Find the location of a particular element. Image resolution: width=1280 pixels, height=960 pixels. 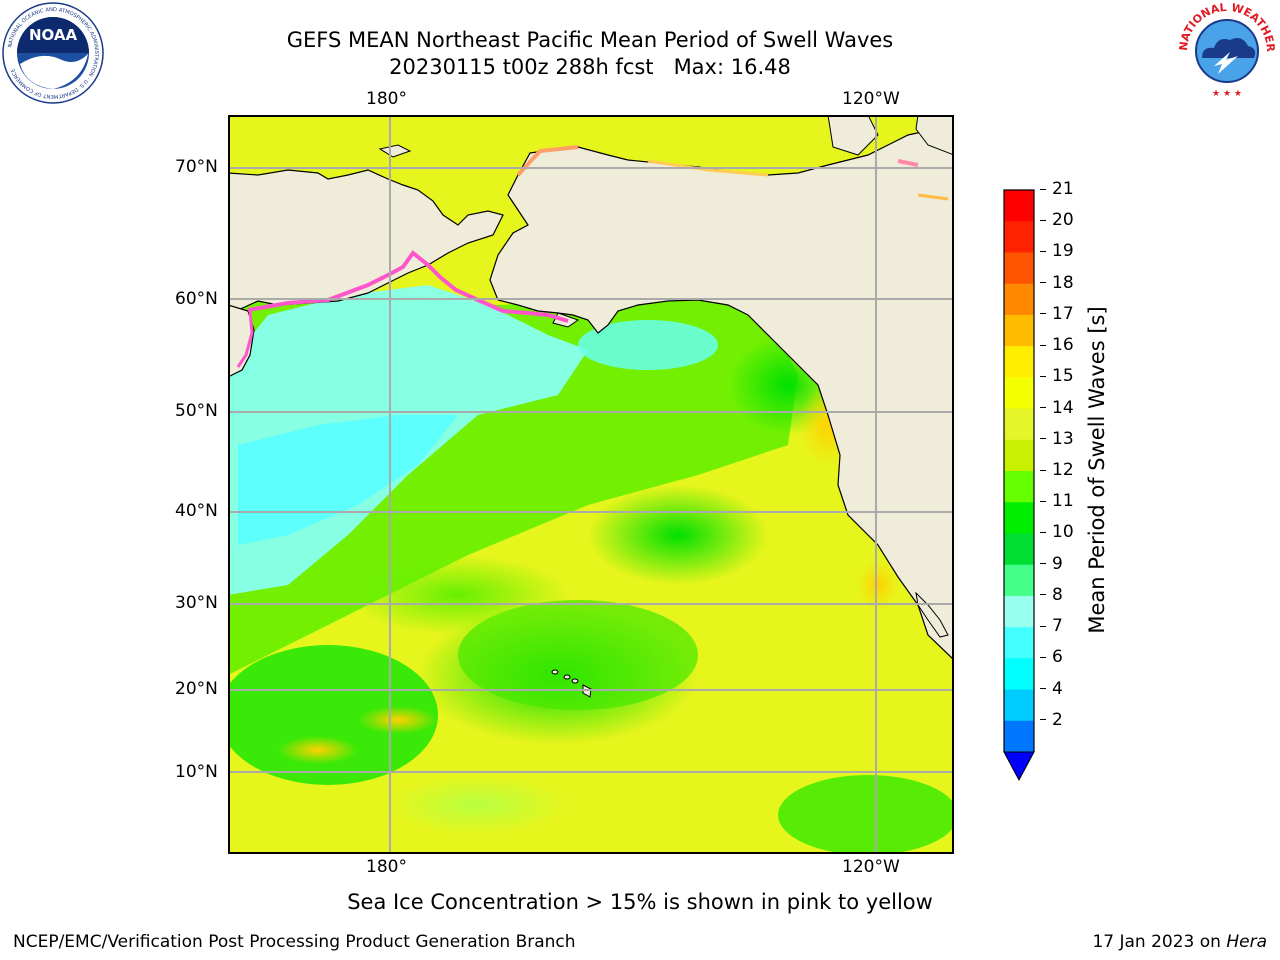

lon-label-bottom-120w: 120°W is located at coordinates (871, 867).